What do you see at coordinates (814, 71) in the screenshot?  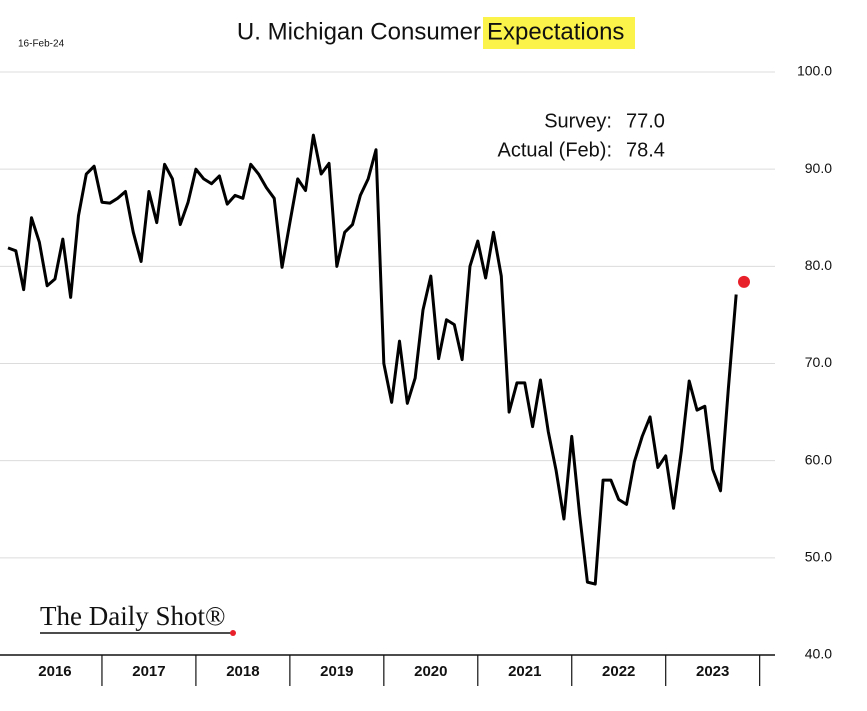 I see `y-tick-label: 100.0` at bounding box center [814, 71].